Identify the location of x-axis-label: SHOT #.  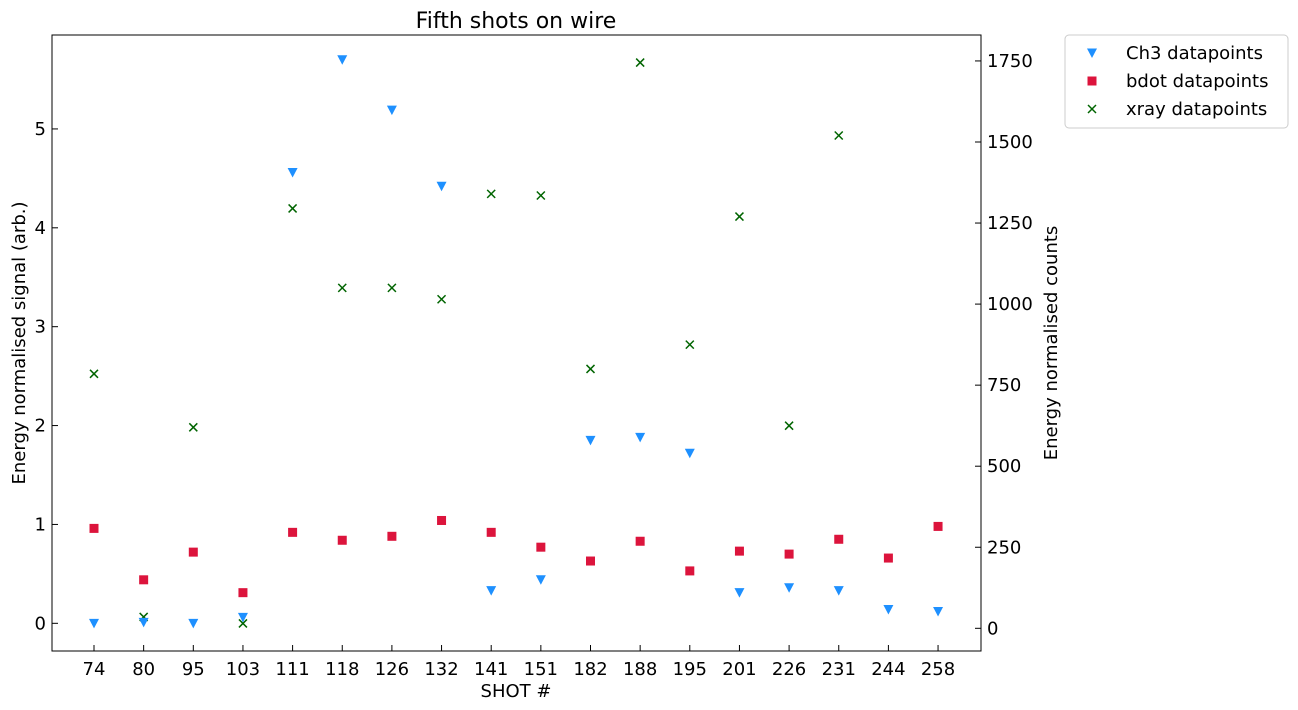
(516, 691).